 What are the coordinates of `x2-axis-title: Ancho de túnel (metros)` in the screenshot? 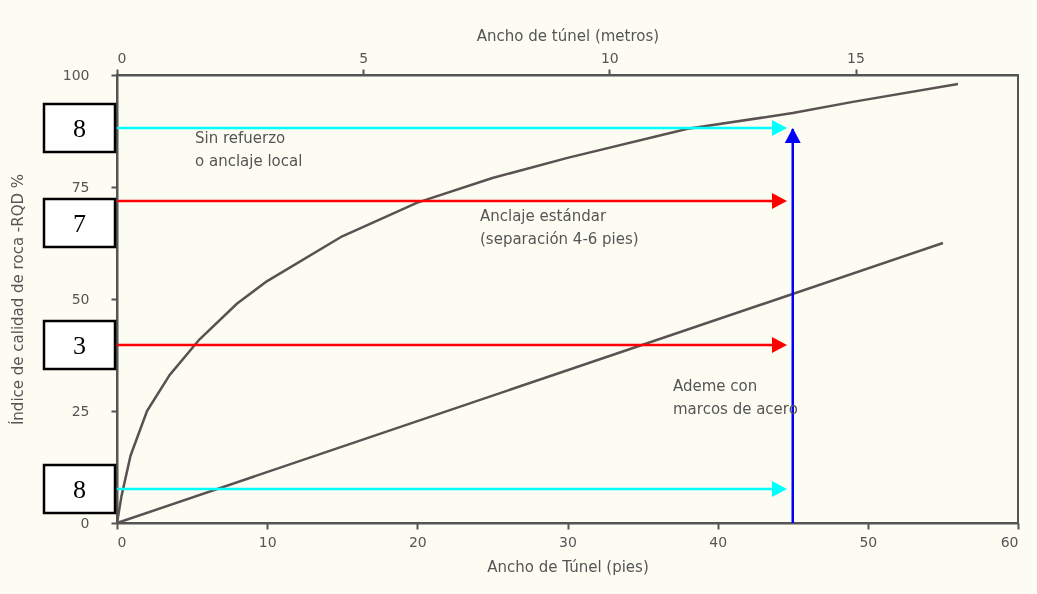 It's located at (568, 35).